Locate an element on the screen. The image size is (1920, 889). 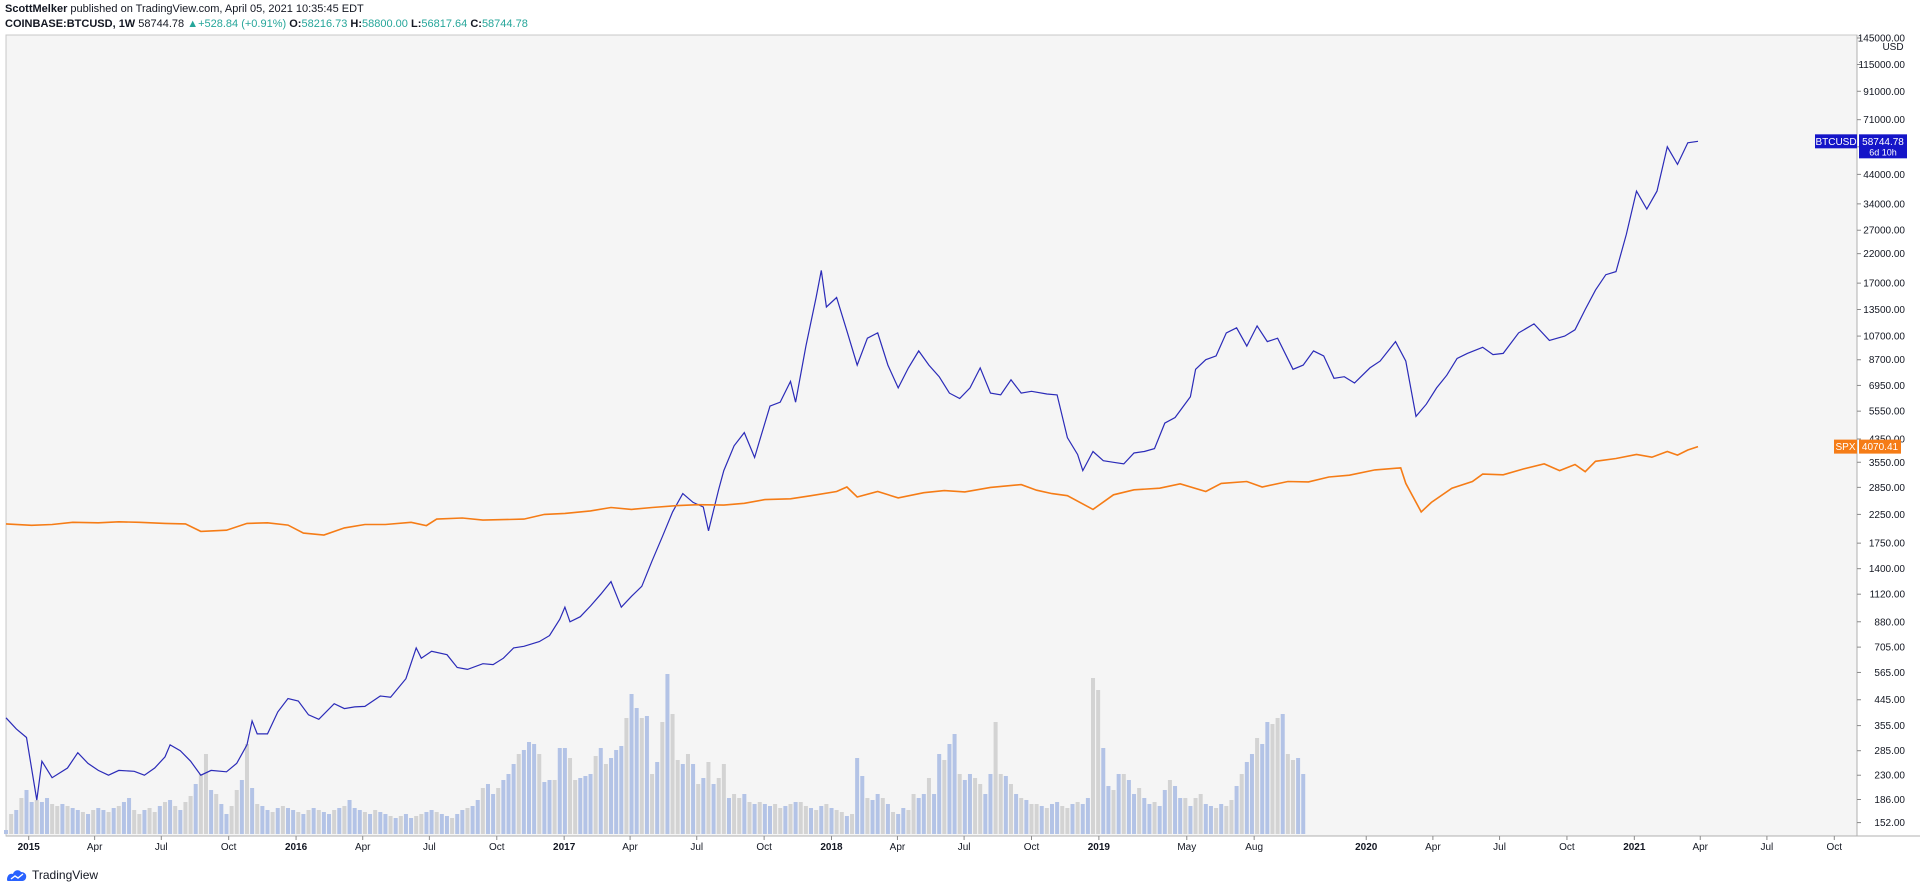
price-tick-label: 186.00 is located at coordinates (1889, 800).